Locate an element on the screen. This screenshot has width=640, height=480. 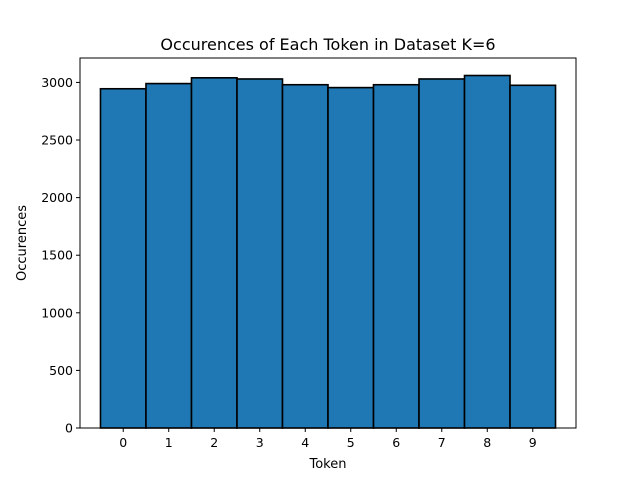
x-tick-label: 9 is located at coordinates (533, 442).